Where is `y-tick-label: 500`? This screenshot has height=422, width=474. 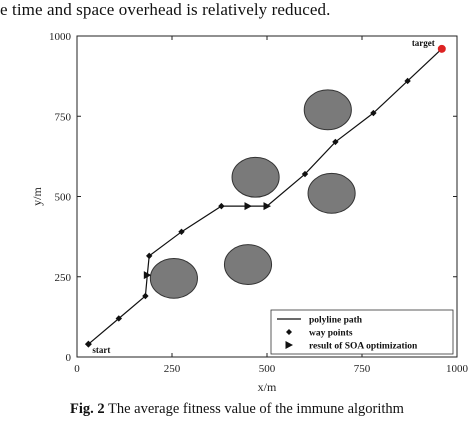
y-tick-label: 500 is located at coordinates (63, 198).